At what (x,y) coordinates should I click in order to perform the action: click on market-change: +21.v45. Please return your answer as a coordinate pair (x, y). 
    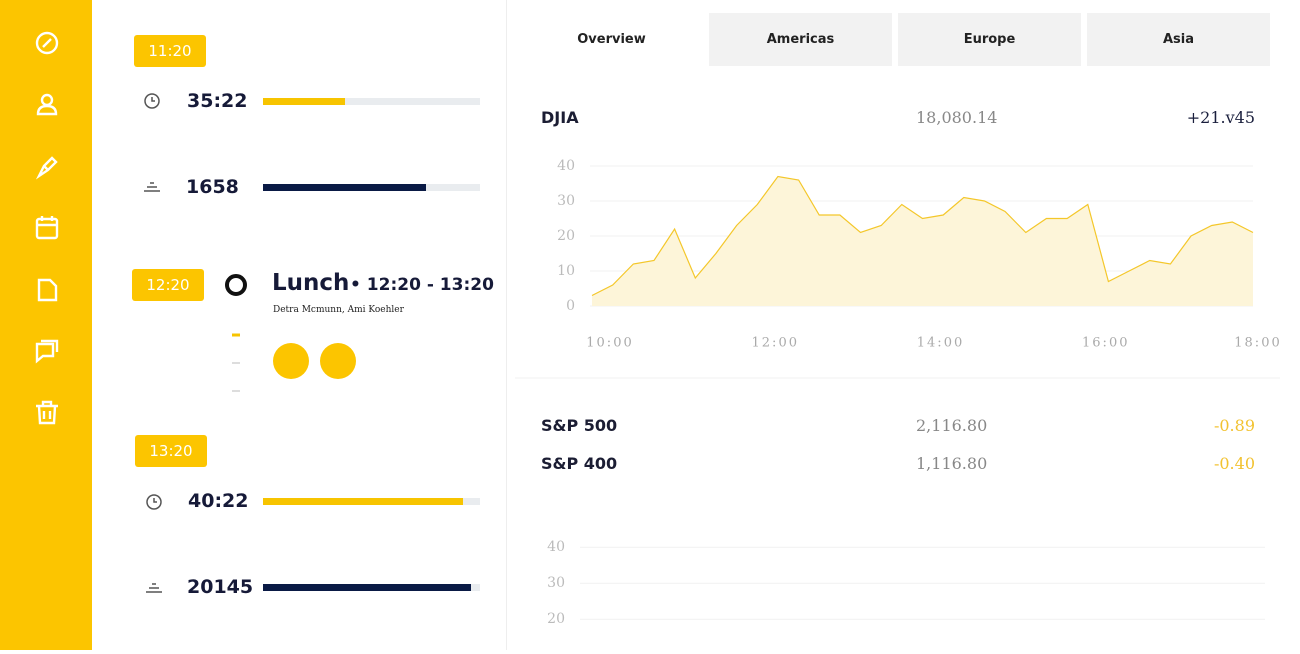
    Looking at the image, I should click on (1220, 117).